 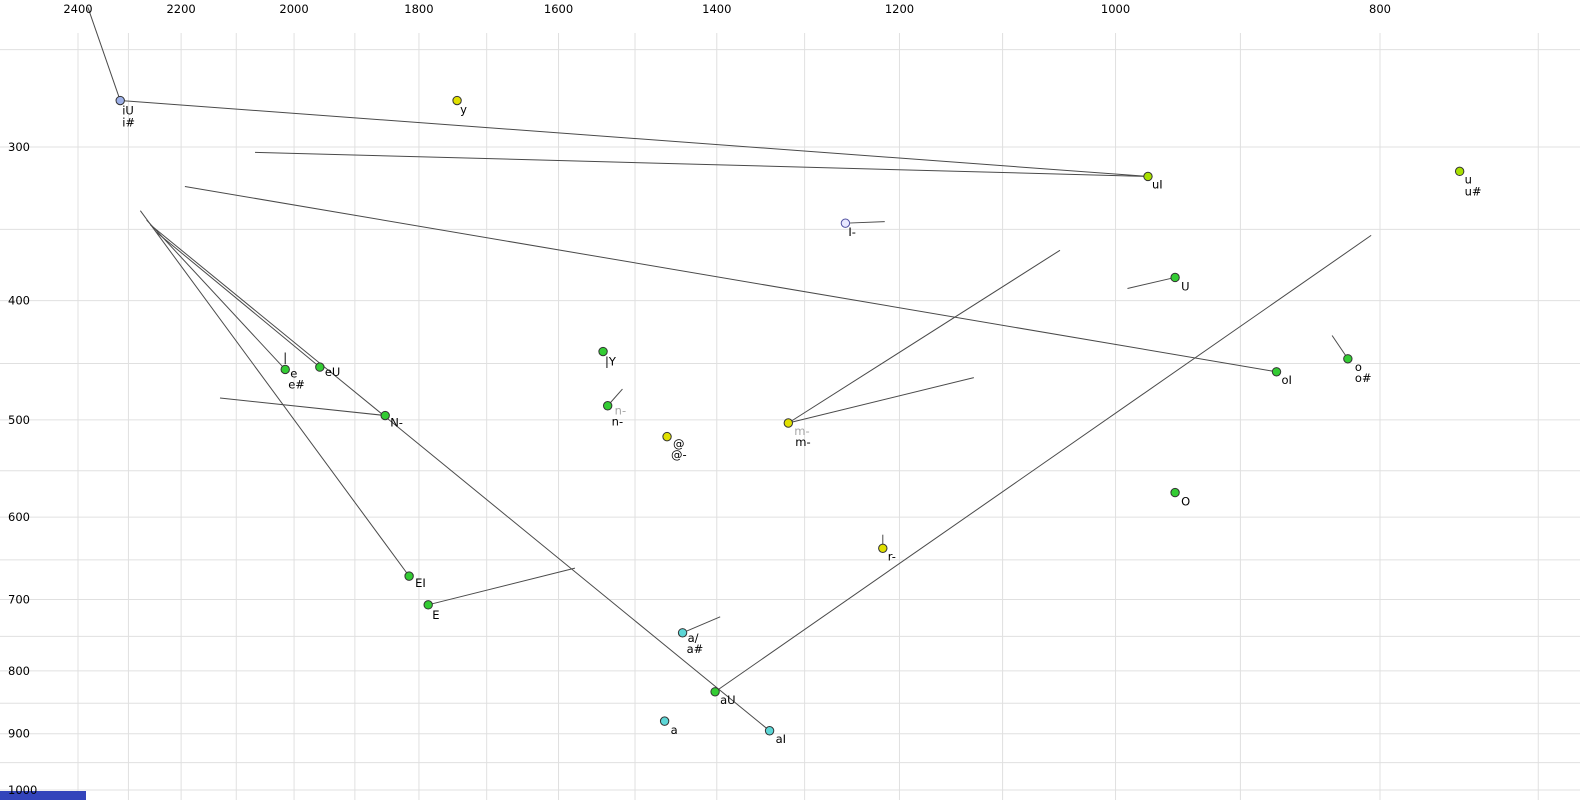 I want to click on vowel-label-U: U, so click(x=1185, y=286).